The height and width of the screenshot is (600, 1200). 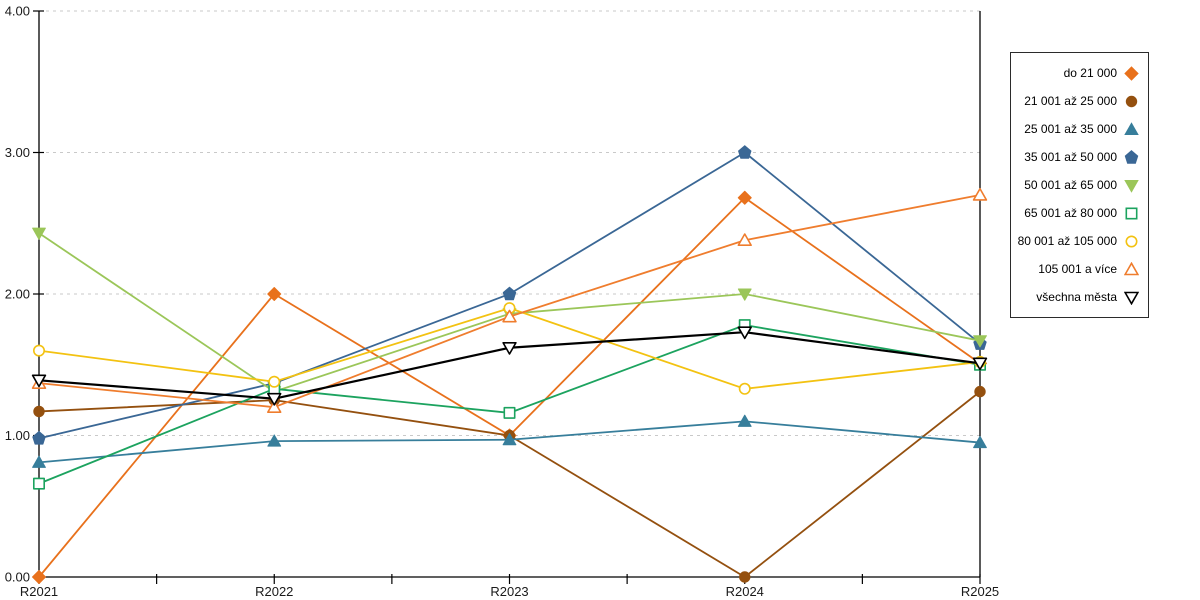 I want to click on legend-item-label: 80 001 až 105 000, so click(x=1067, y=241).